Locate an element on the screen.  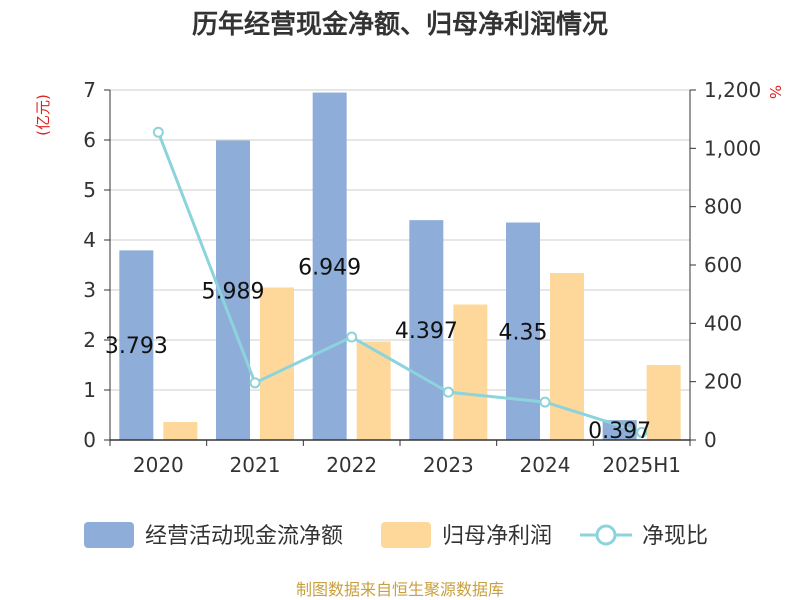
bar-value-label: 4.35 is located at coordinates (523, 332).